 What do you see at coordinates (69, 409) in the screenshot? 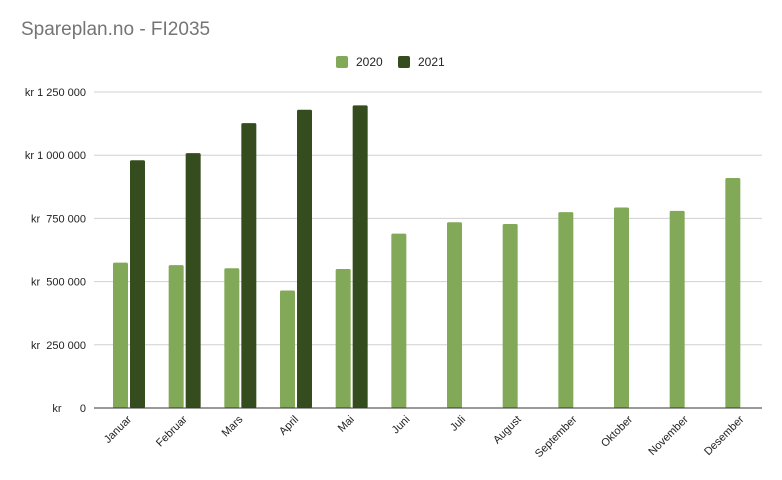
I see `y-tick-label: kr 0` at bounding box center [69, 409].